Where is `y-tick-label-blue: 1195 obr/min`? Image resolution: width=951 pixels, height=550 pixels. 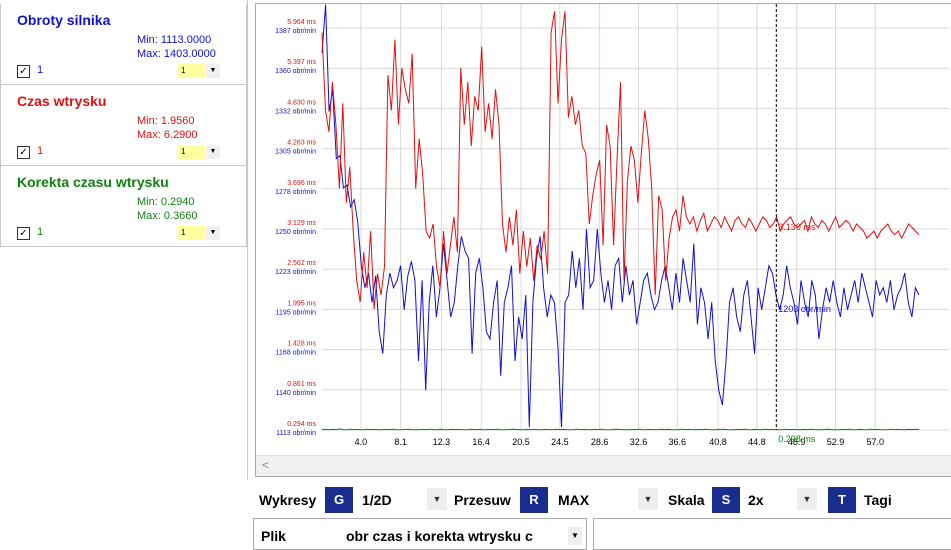 y-tick-label-blue: 1195 obr/min is located at coordinates (296, 312).